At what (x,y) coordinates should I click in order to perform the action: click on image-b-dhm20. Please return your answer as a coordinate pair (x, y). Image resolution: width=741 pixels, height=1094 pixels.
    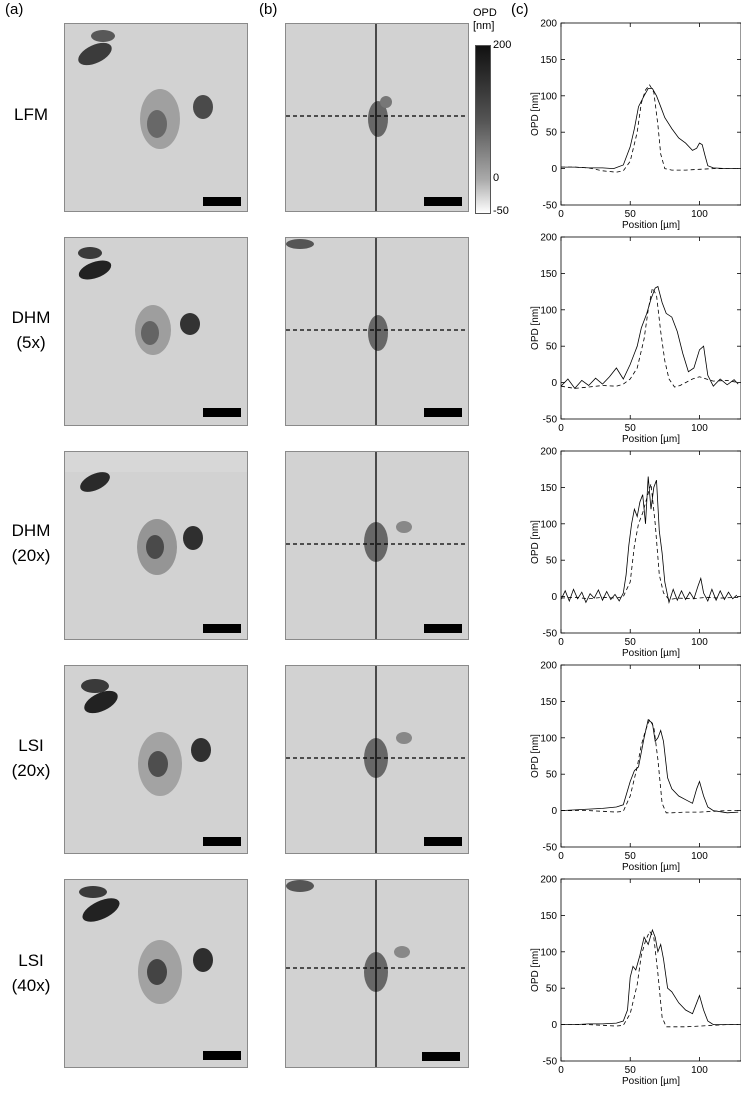
    Looking at the image, I should click on (377, 545).